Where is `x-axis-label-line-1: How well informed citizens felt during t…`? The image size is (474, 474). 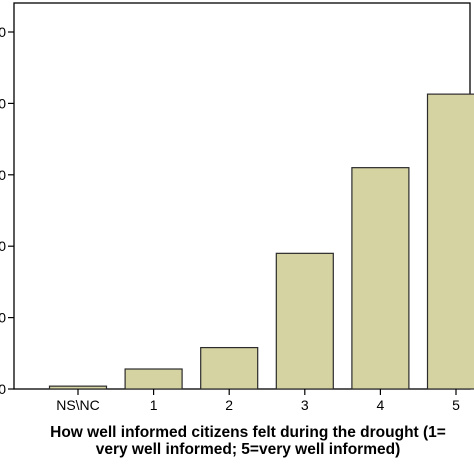
x-axis-label-line-1: How well informed citizens felt during t… is located at coordinates (248, 432).